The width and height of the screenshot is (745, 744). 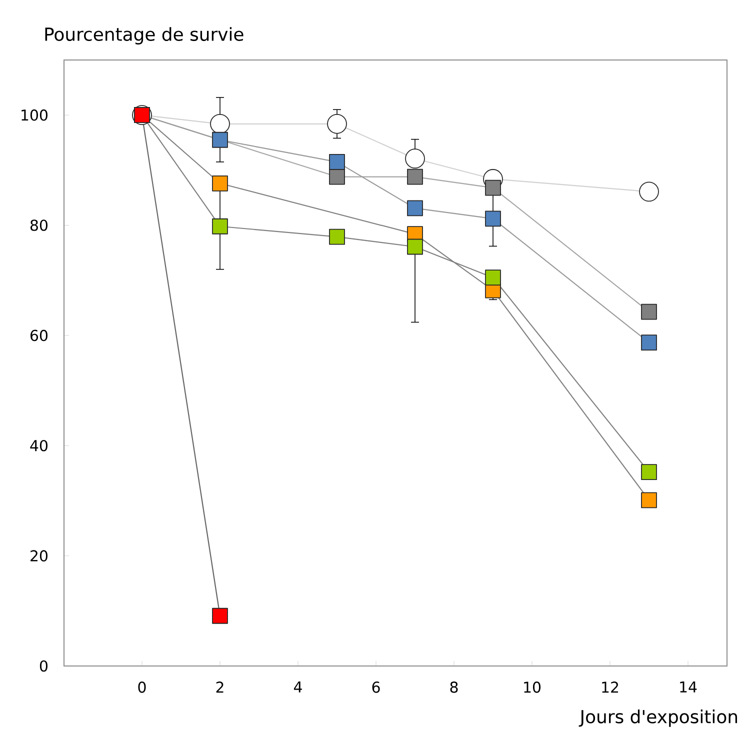 I want to click on x-tick-label: 12, so click(x=610, y=687).